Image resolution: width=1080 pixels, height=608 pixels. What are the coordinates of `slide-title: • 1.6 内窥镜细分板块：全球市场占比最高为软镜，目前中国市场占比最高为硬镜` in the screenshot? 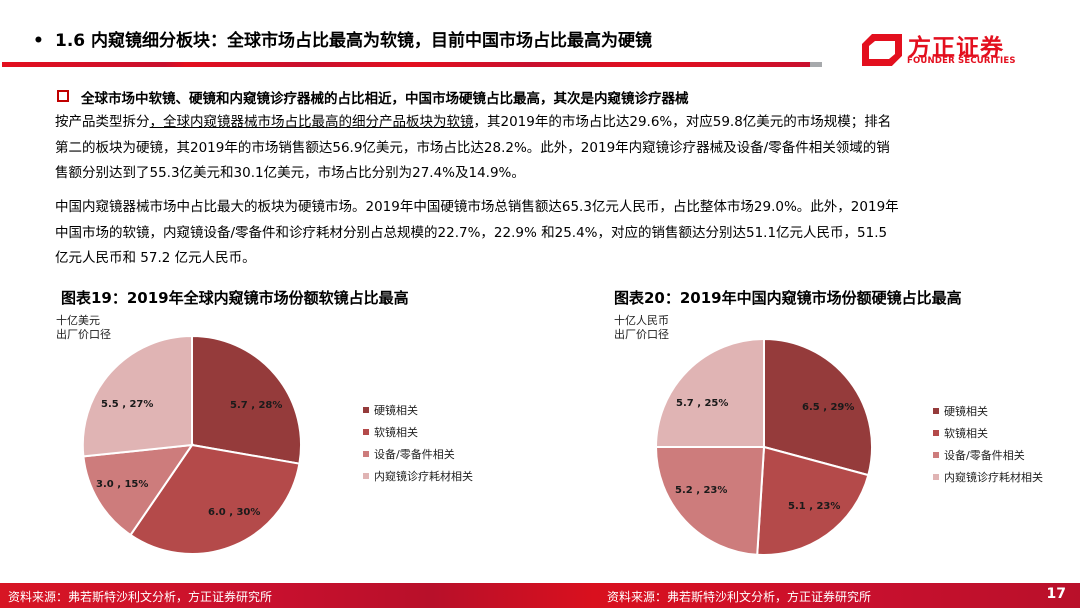 It's located at (342, 38).